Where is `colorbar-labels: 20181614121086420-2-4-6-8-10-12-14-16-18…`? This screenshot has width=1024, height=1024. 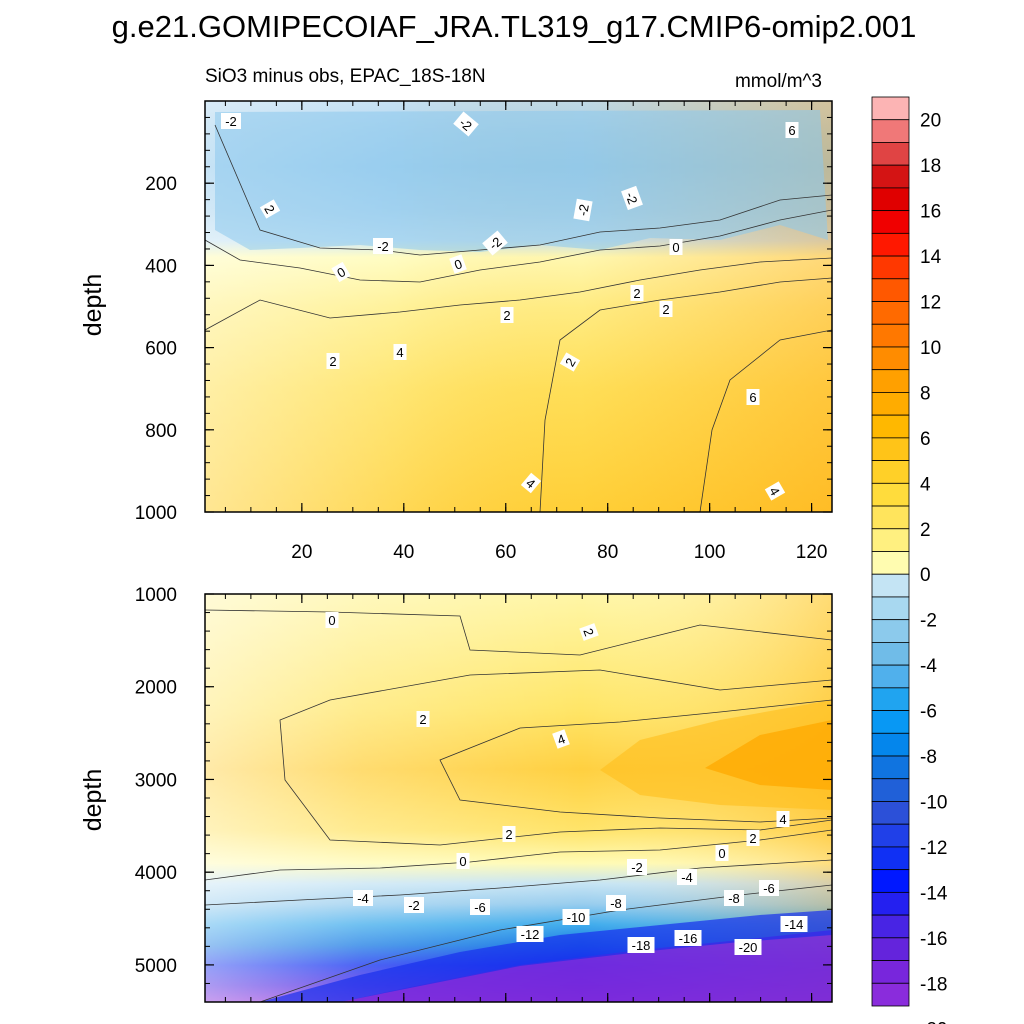
colorbar-labels: 20181614121086420-2-4-6-8-10-12-14-16-18… is located at coordinates (934, 567).